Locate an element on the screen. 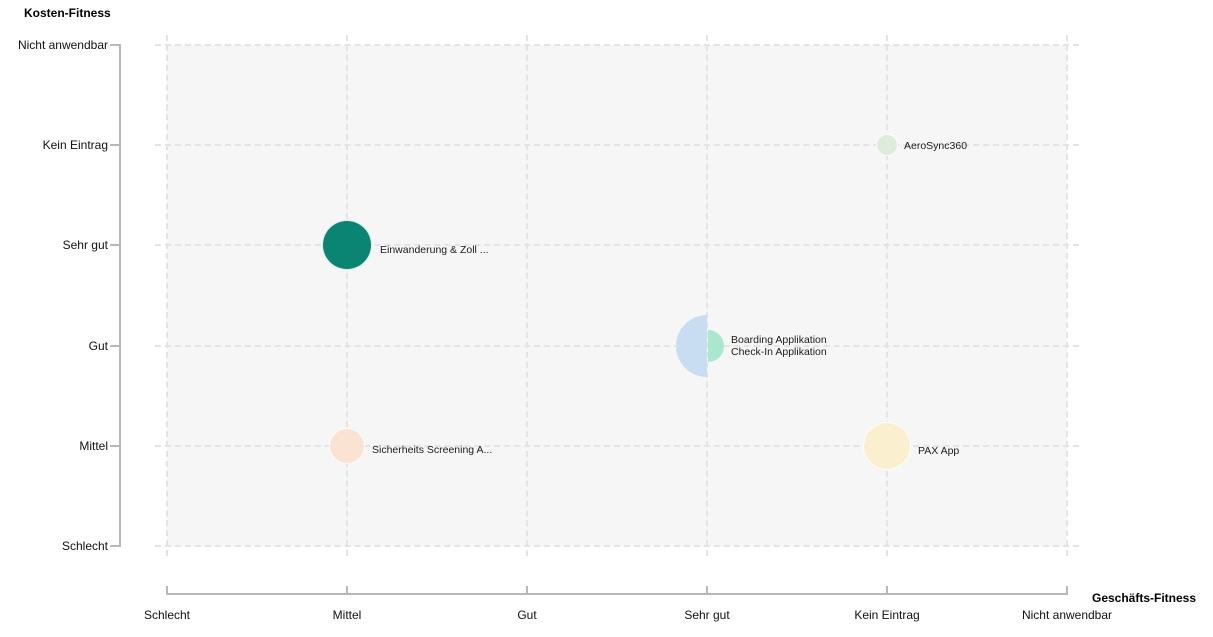 The image size is (1213, 637). y-axis-tick-label: Sehr gut is located at coordinates (85, 245).